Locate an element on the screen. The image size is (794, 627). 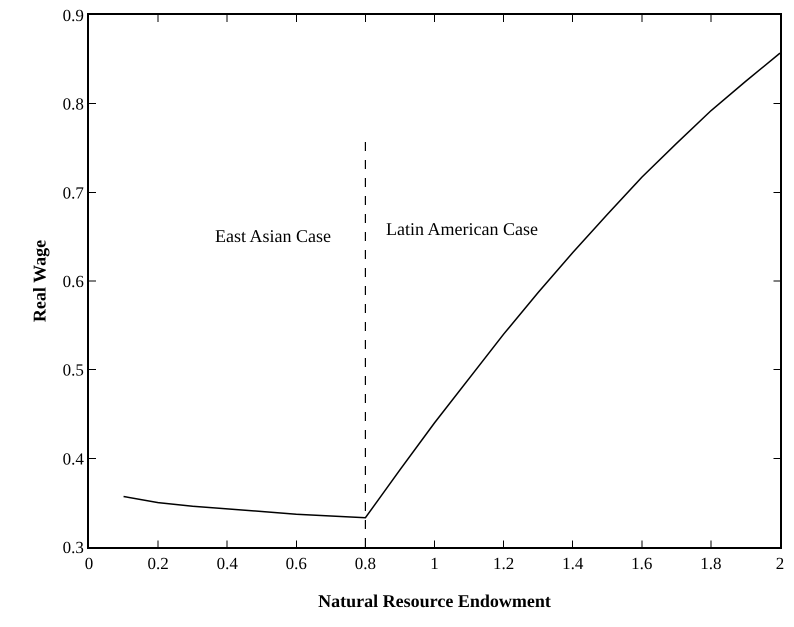
x-tick-label: 2 is located at coordinates (780, 564).